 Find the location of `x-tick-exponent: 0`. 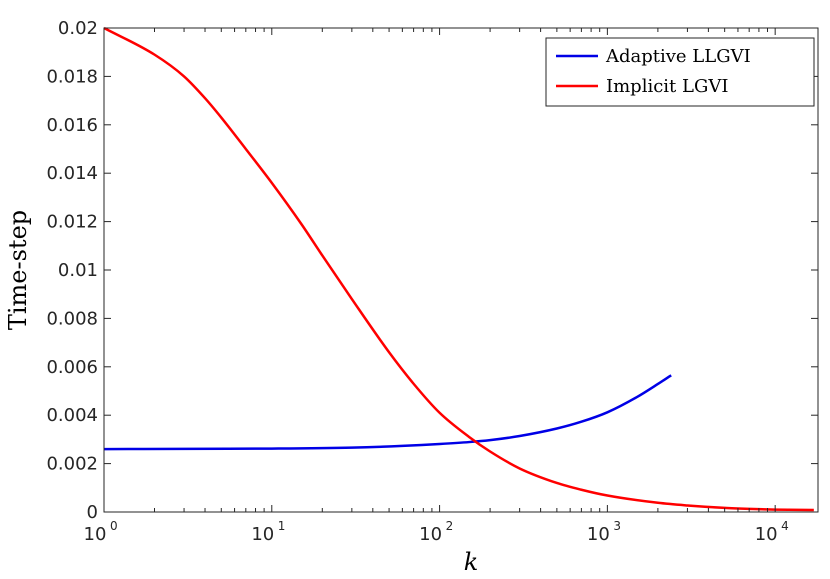

x-tick-exponent: 0 is located at coordinates (114, 526).